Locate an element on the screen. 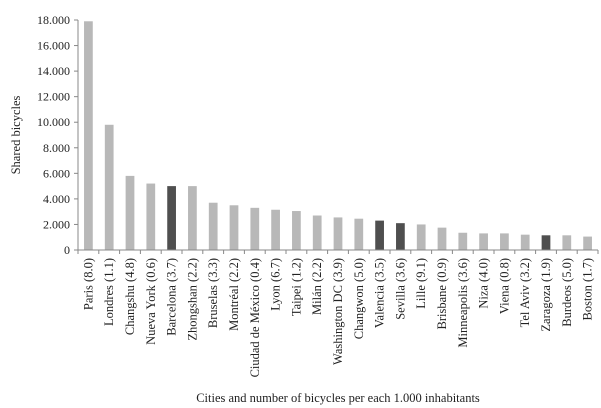 The height and width of the screenshot is (408, 601). x-category-label: Zhongshan (2.2) is located at coordinates (192, 299).